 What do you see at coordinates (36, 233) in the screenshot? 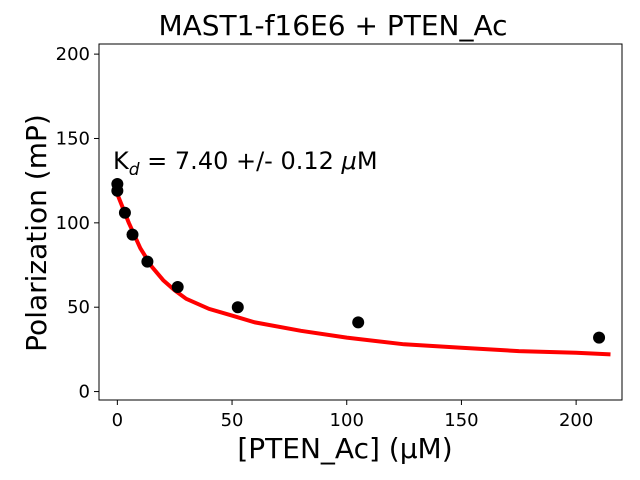
I see `y-axis-label: Polarization (mP)` at bounding box center [36, 233].